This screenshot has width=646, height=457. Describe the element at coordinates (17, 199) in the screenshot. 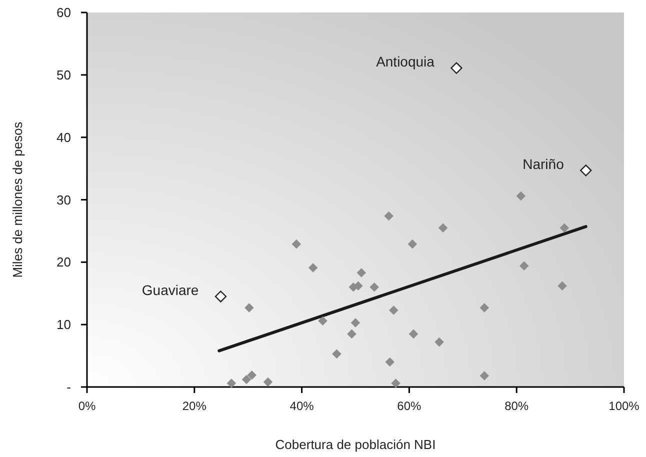

I see `y-axis-title: Miles de millones de pesos` at that location.